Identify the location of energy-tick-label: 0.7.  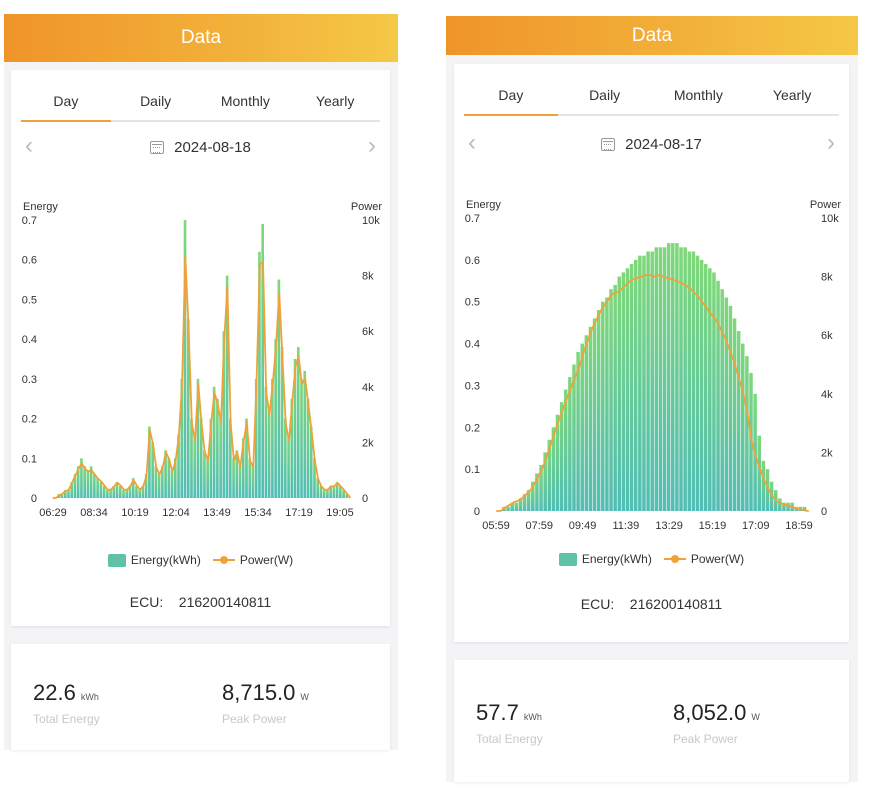
(29, 221).